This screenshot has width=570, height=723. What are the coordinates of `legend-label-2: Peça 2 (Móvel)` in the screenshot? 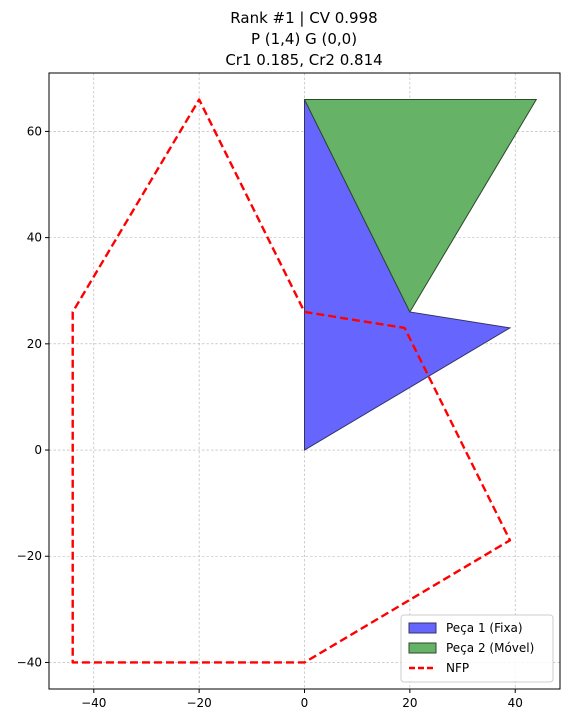 It's located at (490, 648).